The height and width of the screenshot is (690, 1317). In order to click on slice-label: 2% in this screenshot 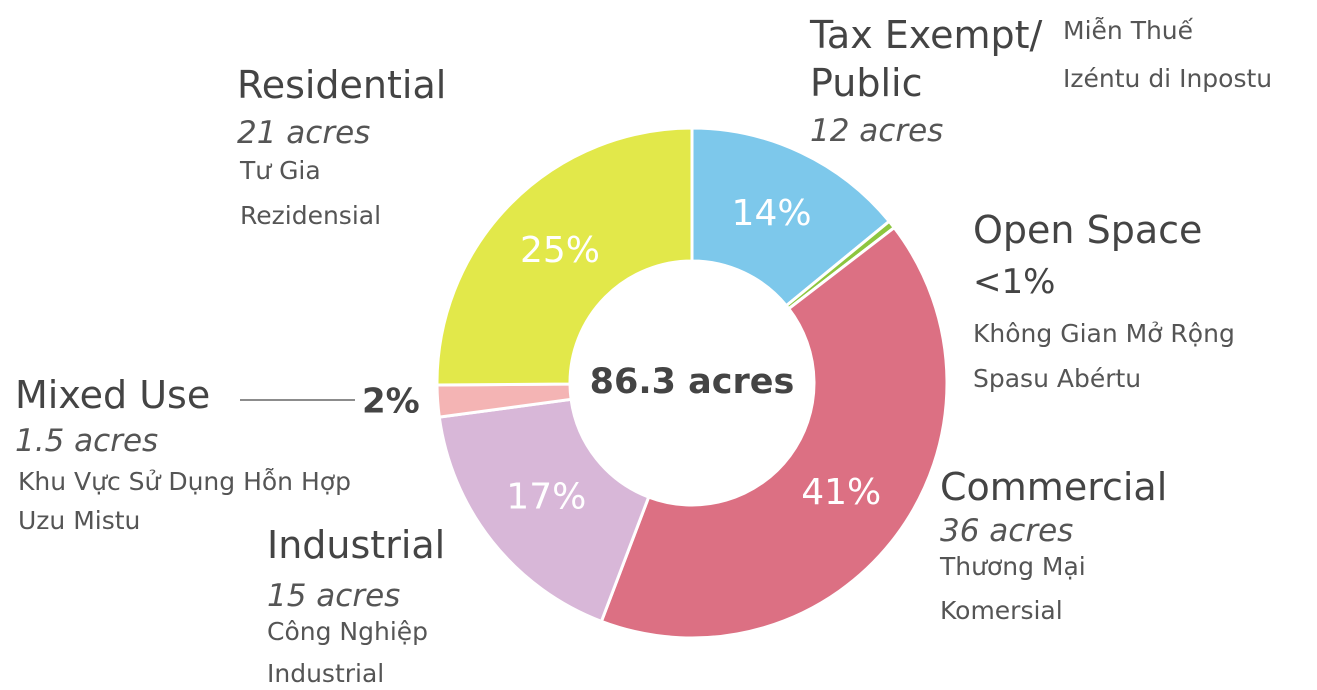, I will do `click(391, 402)`.